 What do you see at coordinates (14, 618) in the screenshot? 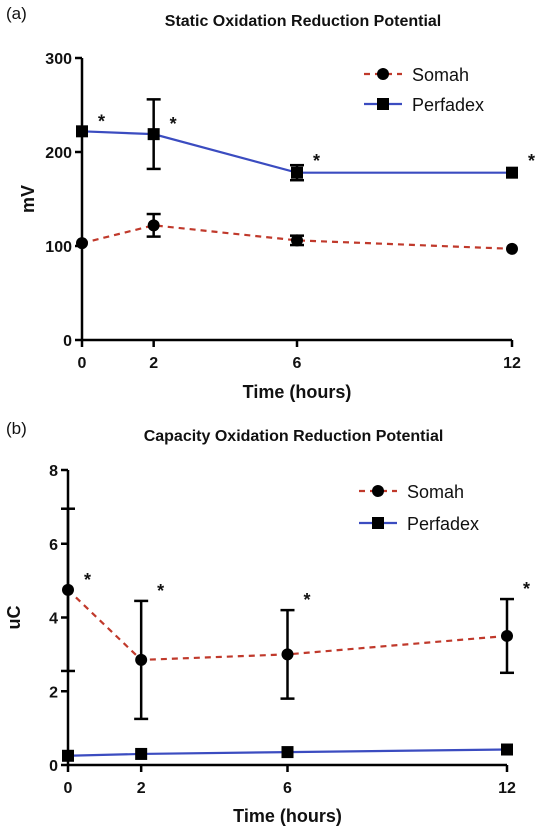
I see `y-axis-label: uC` at bounding box center [14, 618].